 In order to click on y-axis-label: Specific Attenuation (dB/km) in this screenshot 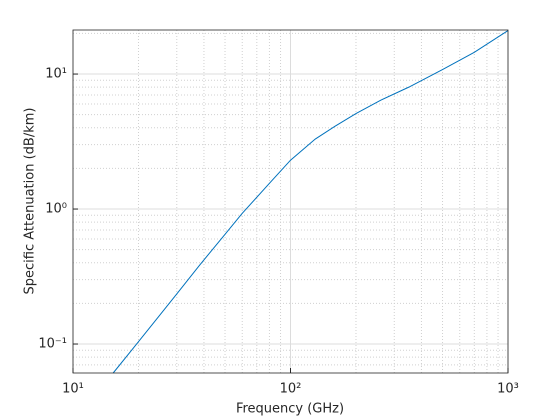, I will do `click(30, 201)`.